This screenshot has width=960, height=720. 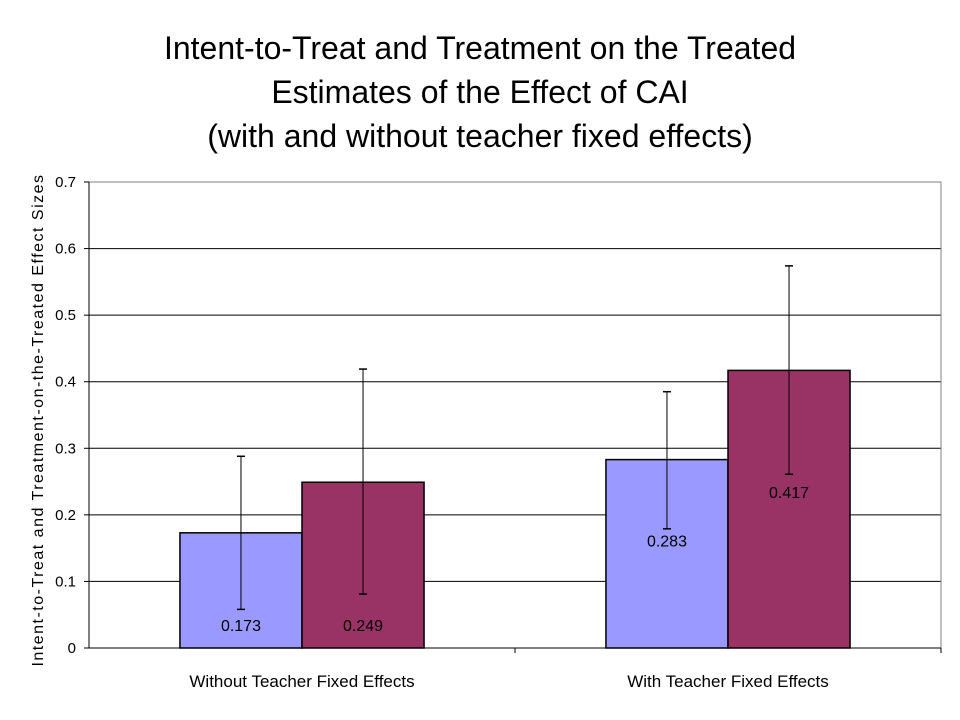 I want to click on data-label: 0.249, so click(x=363, y=626).